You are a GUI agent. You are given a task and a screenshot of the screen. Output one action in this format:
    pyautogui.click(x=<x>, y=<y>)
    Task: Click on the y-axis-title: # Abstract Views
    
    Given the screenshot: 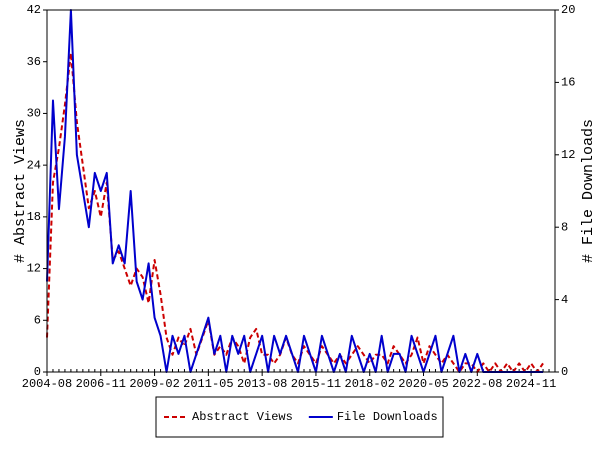 What is the action you would take?
    pyautogui.click(x=20, y=191)
    